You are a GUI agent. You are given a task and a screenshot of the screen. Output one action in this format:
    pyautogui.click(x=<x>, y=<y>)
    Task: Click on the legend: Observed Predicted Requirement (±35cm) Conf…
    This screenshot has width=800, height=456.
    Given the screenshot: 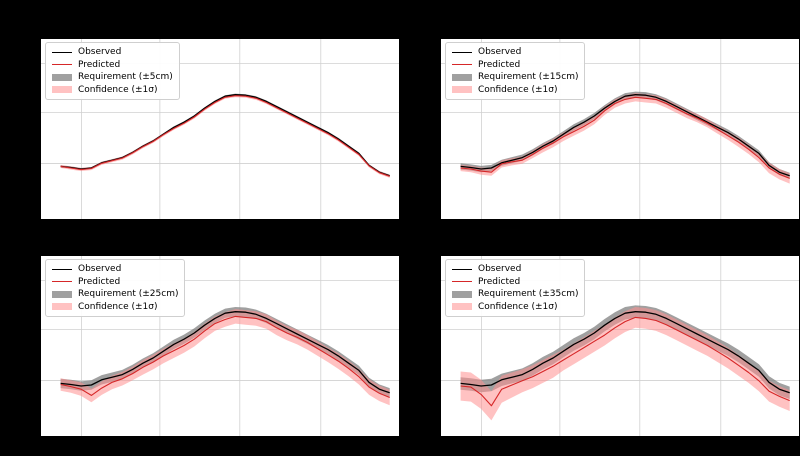 What is the action you would take?
    pyautogui.click(x=515, y=288)
    